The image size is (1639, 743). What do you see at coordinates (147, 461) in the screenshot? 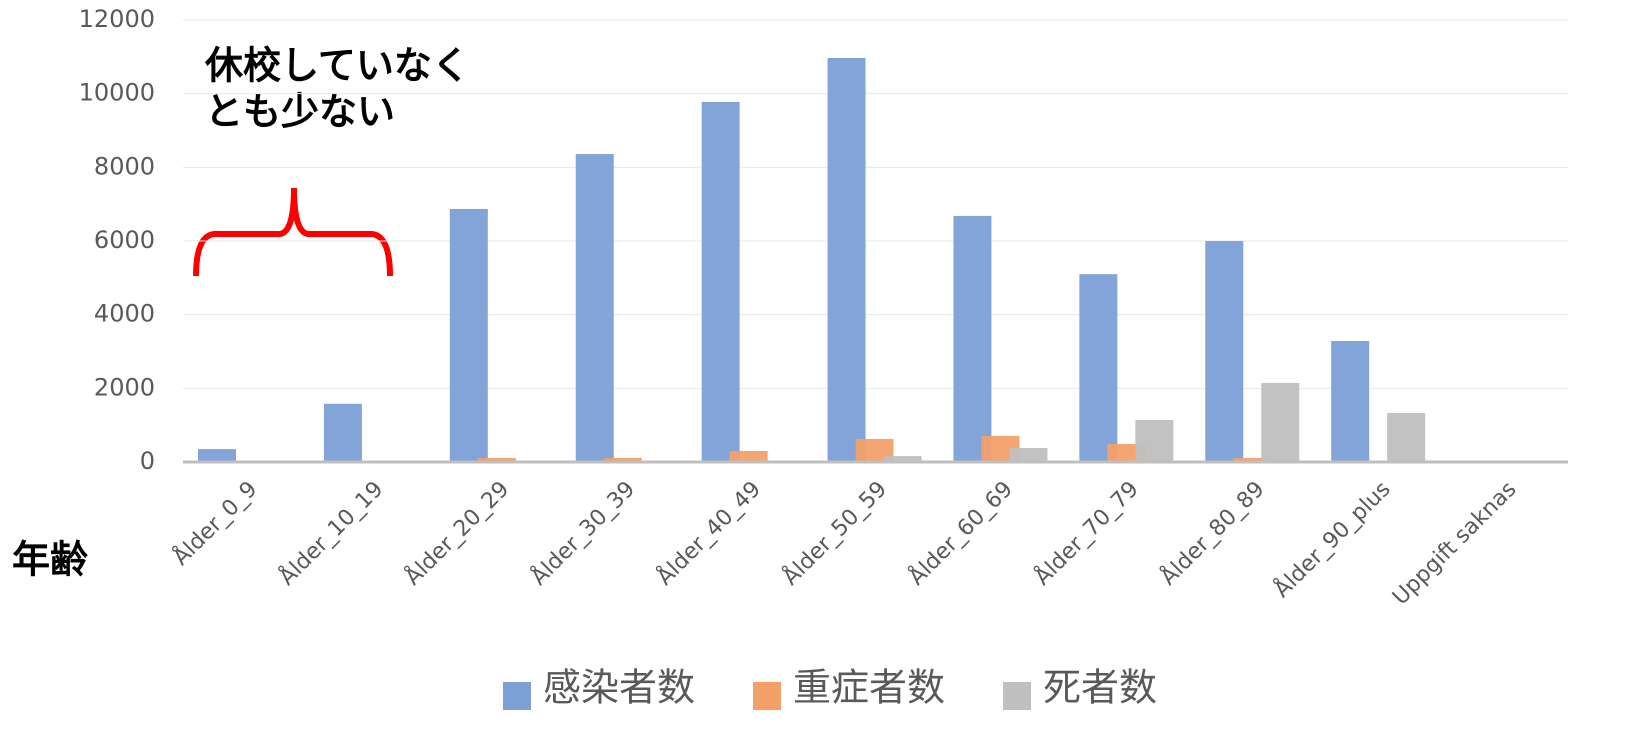
I see `y-tick-label: 0` at bounding box center [147, 461].